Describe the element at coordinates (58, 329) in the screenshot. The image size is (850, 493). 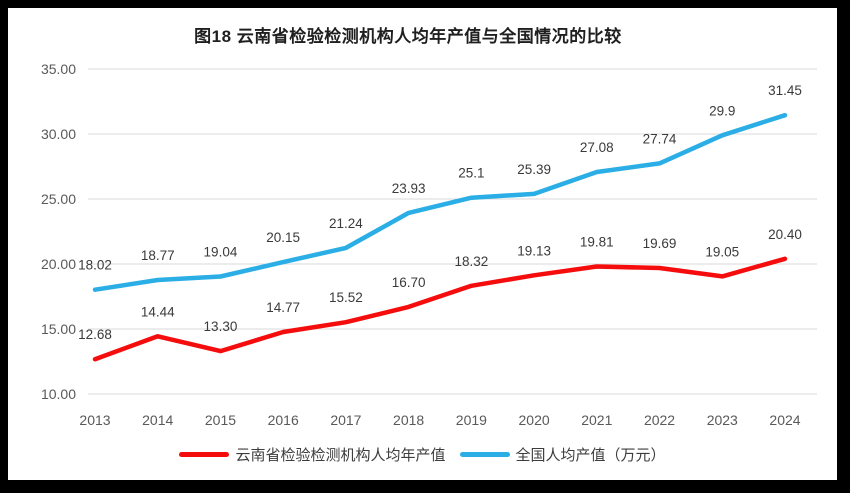
I see `y-tick-label: 15.00` at that location.